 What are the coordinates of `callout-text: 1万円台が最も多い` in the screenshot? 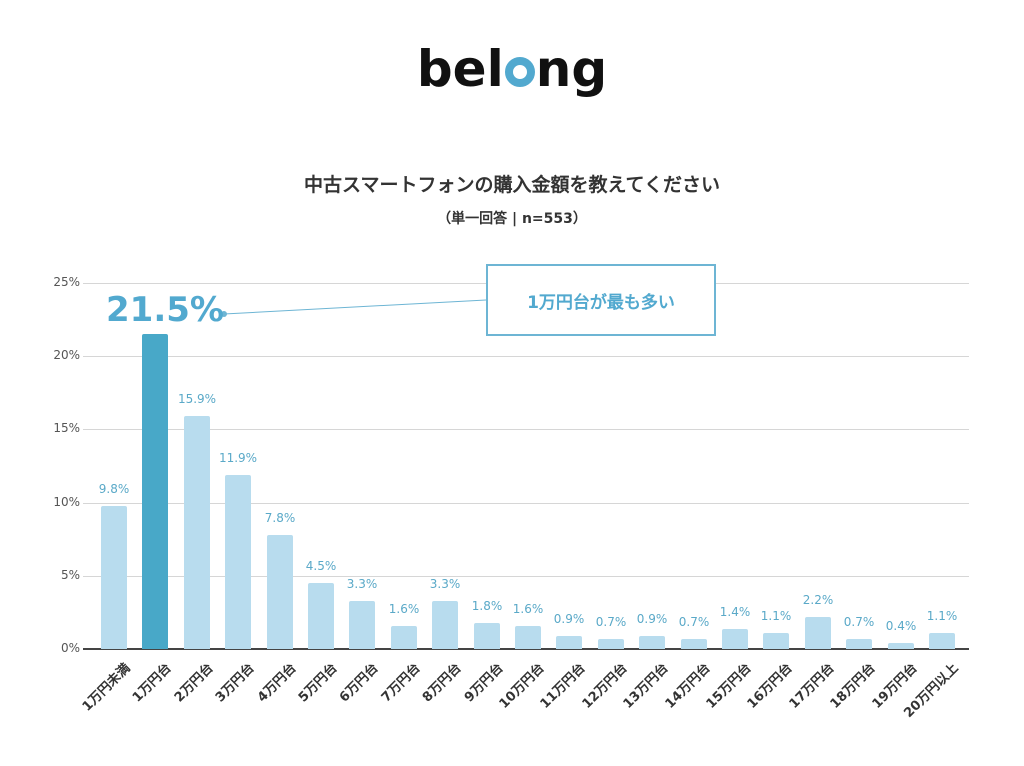 It's located at (601, 302).